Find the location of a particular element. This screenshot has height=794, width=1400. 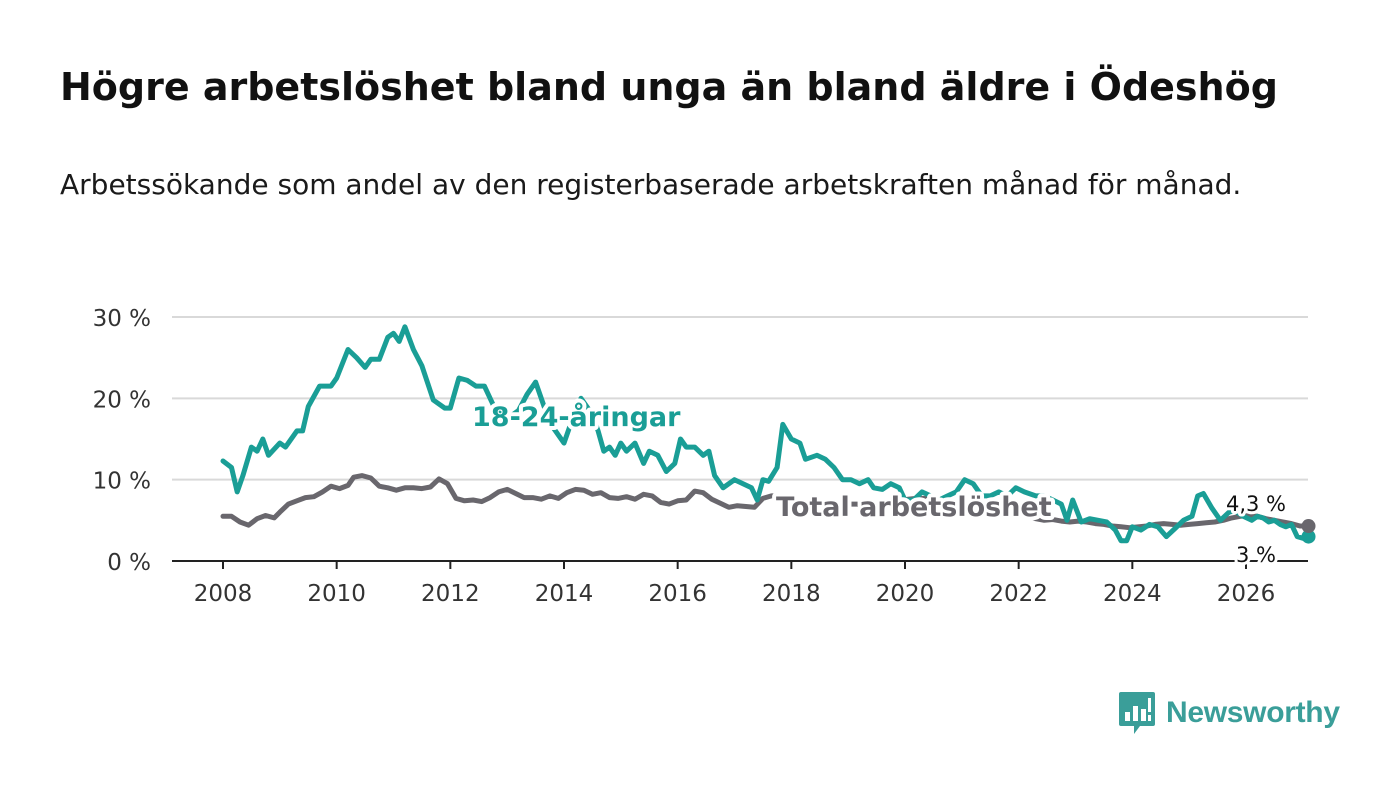

series-end-value-label: 3 % is located at coordinates (1256, 555).